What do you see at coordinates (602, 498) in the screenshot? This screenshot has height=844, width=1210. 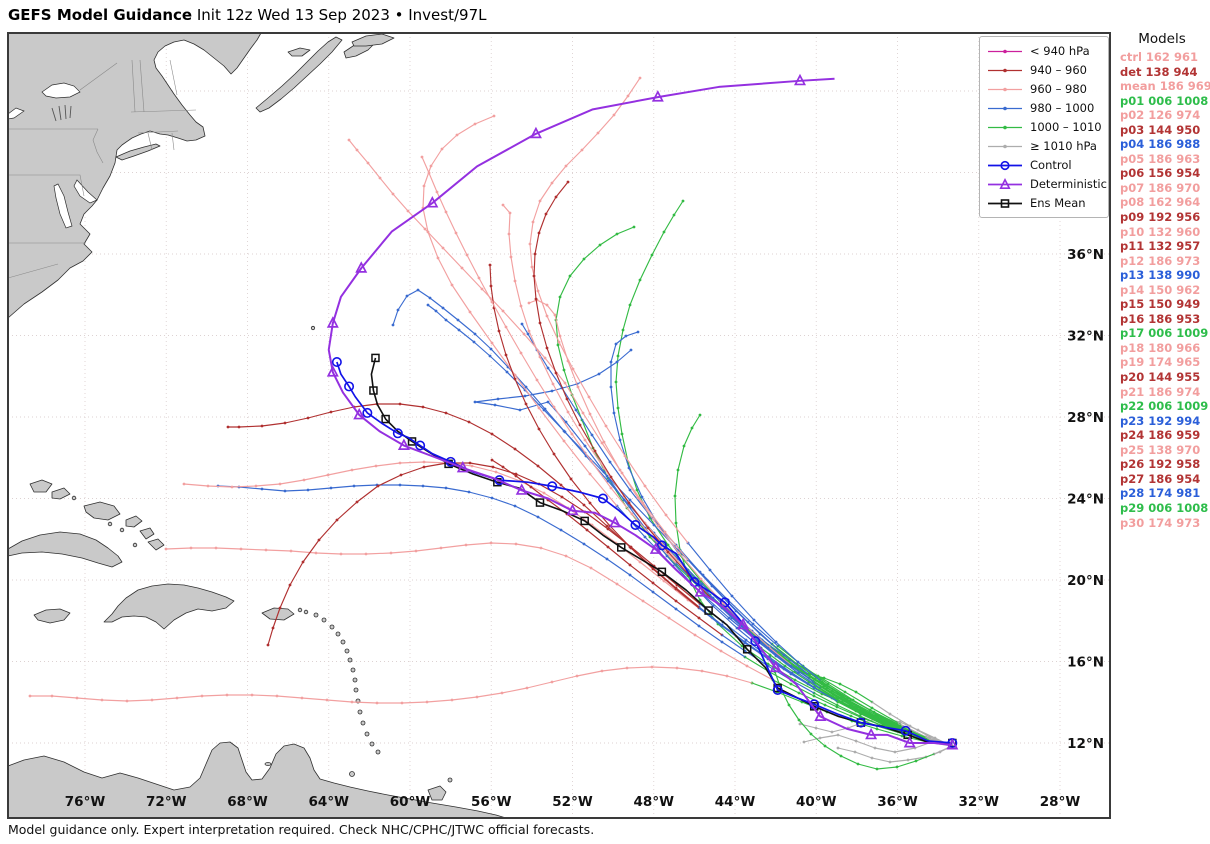 I see `control-marker` at bounding box center [602, 498].